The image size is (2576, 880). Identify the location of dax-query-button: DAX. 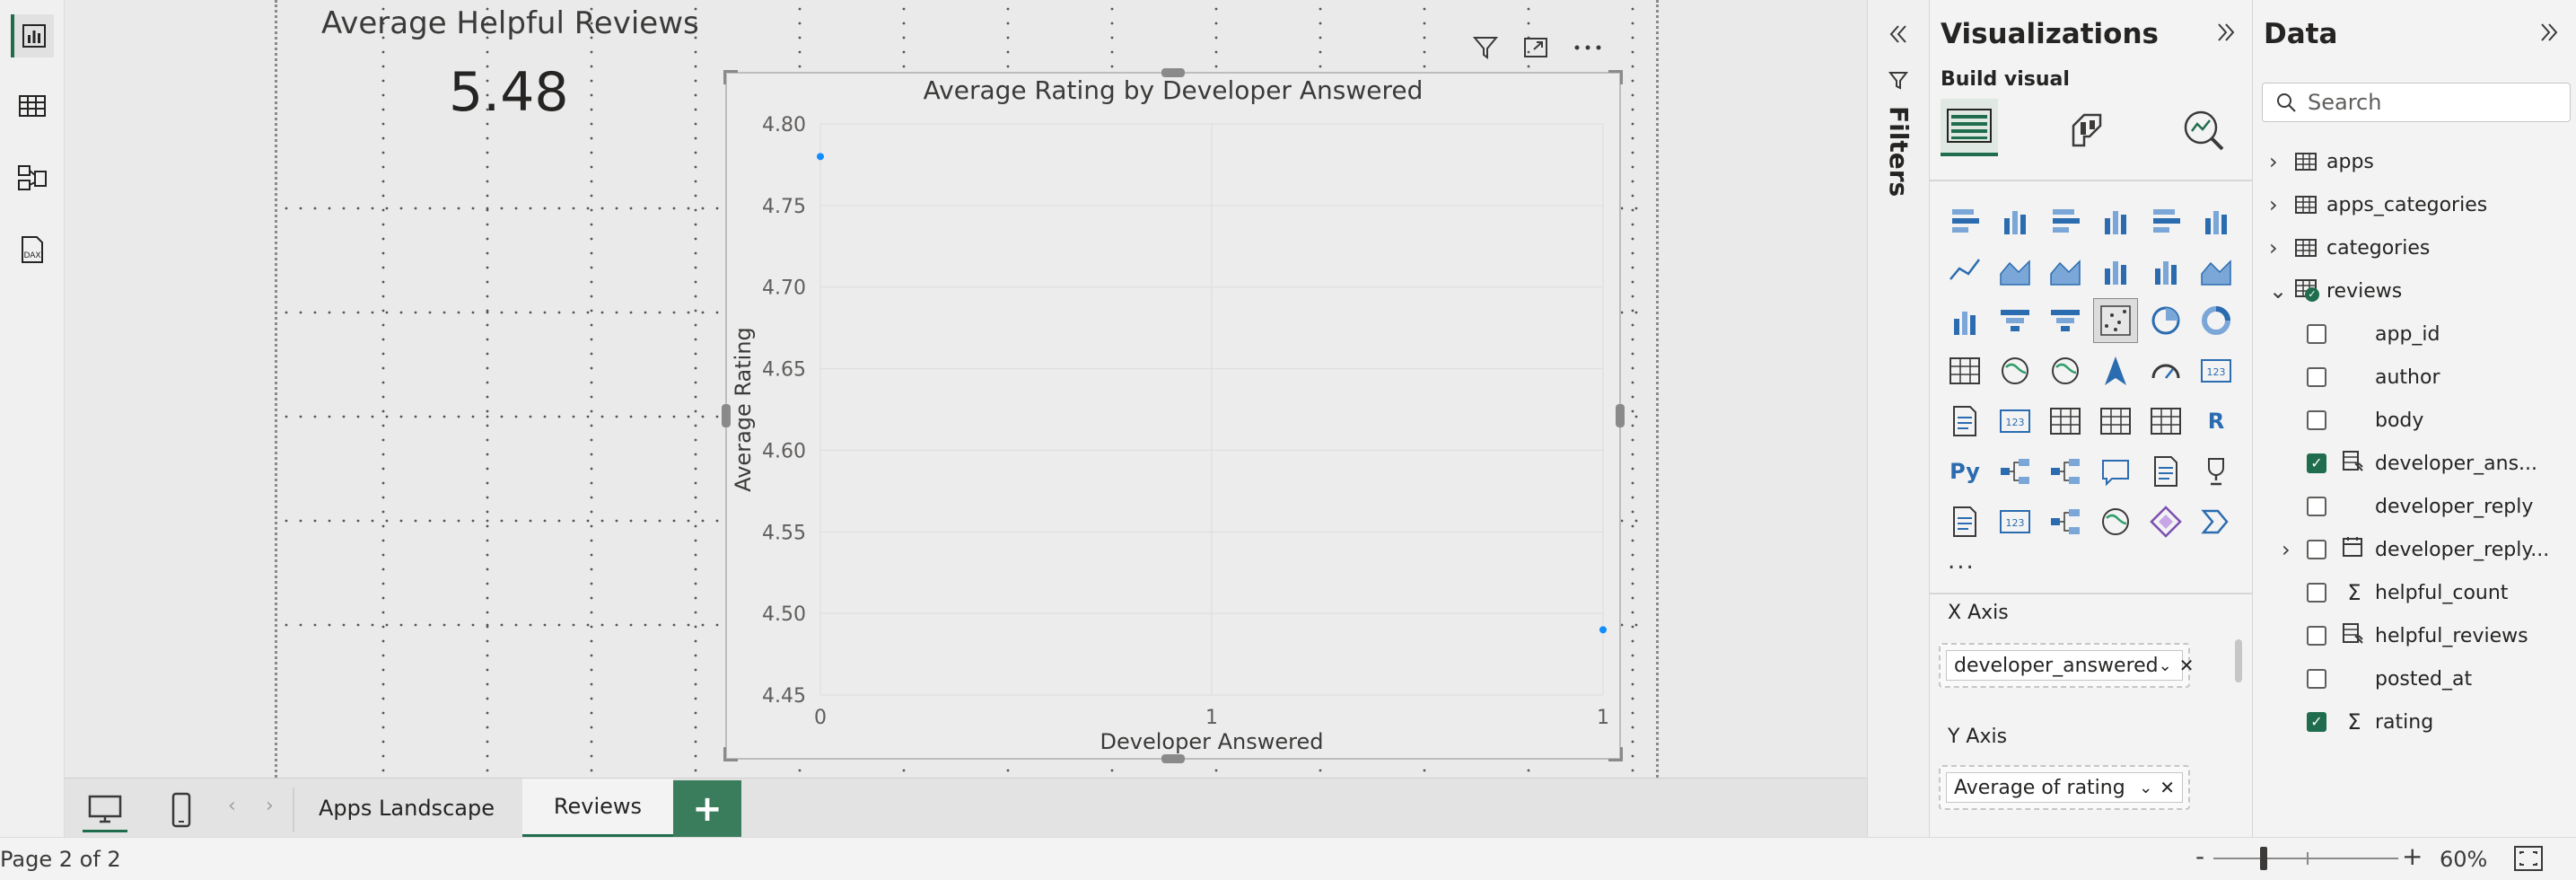
(32, 249).